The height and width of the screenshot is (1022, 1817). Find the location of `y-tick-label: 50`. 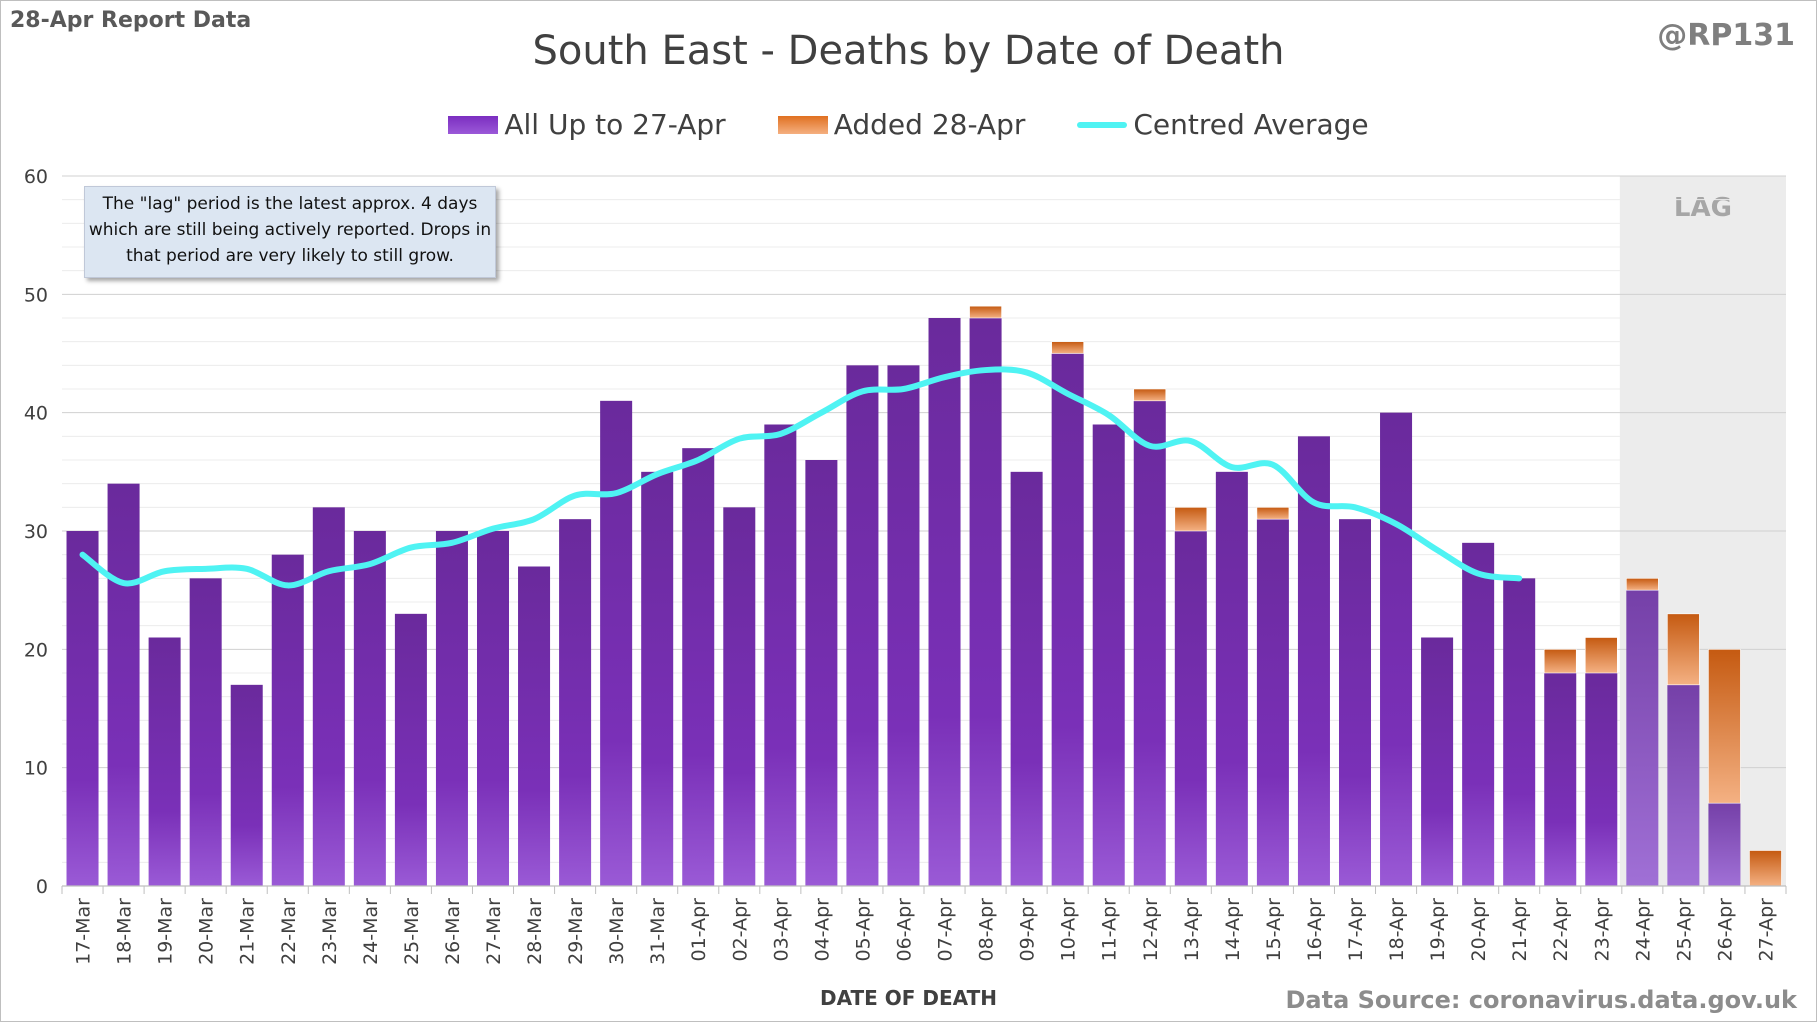

y-tick-label: 50 is located at coordinates (36, 295).